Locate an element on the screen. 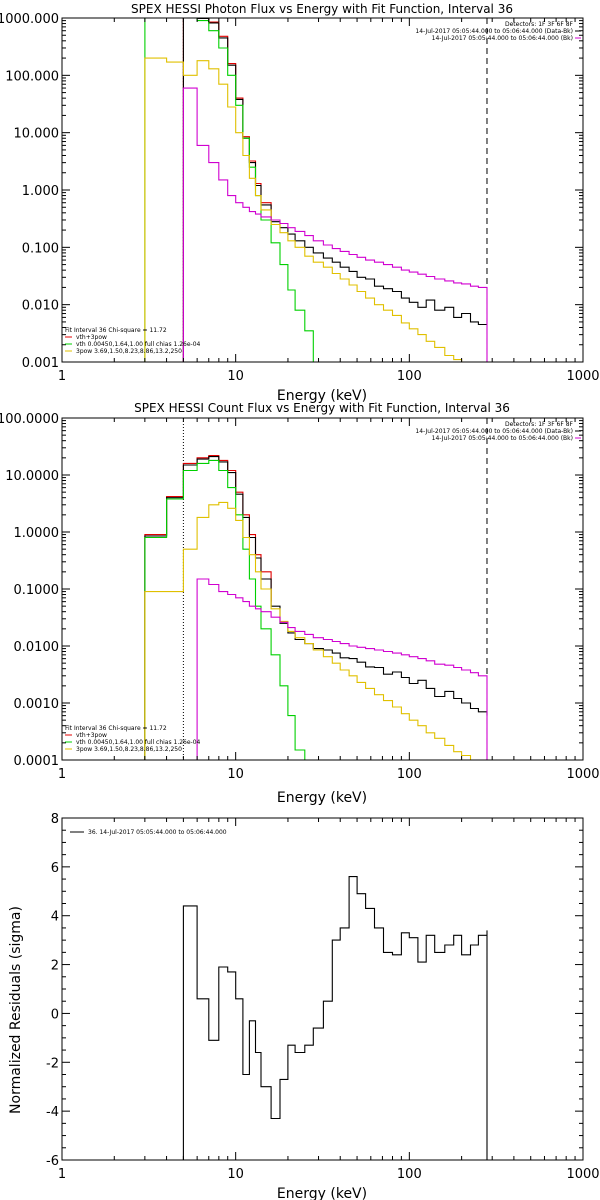 The width and height of the screenshot is (600, 1200). y-tick-label: 100.000 is located at coordinates (32, 76).